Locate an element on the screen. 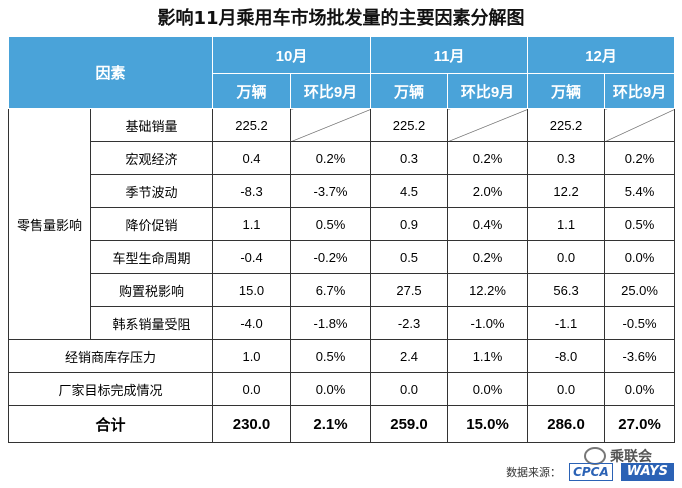  table-row: 宏观经济 0.4 0.2% 0.3 0.2% 0.3 0.2% is located at coordinates (342, 158).